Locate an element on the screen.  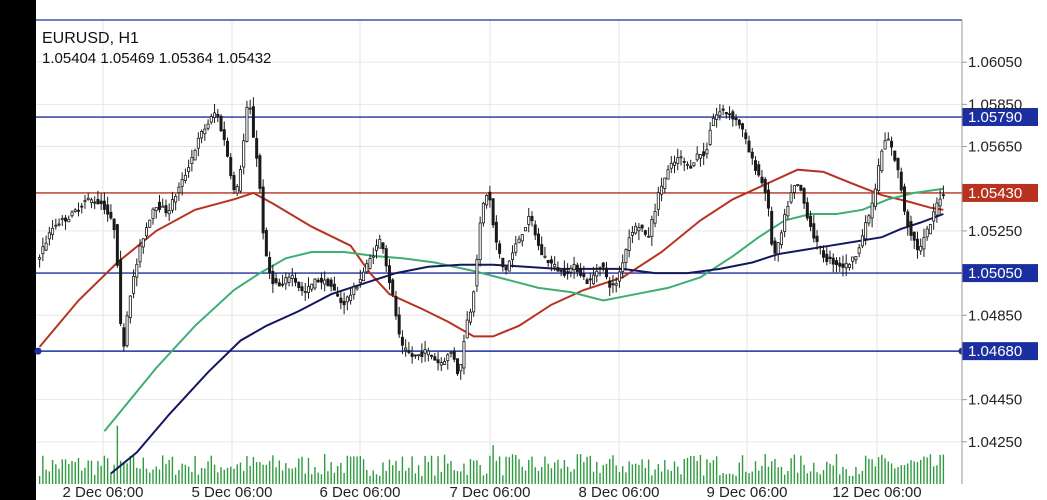
y-tick-label: 1.04250 is located at coordinates (995, 442).